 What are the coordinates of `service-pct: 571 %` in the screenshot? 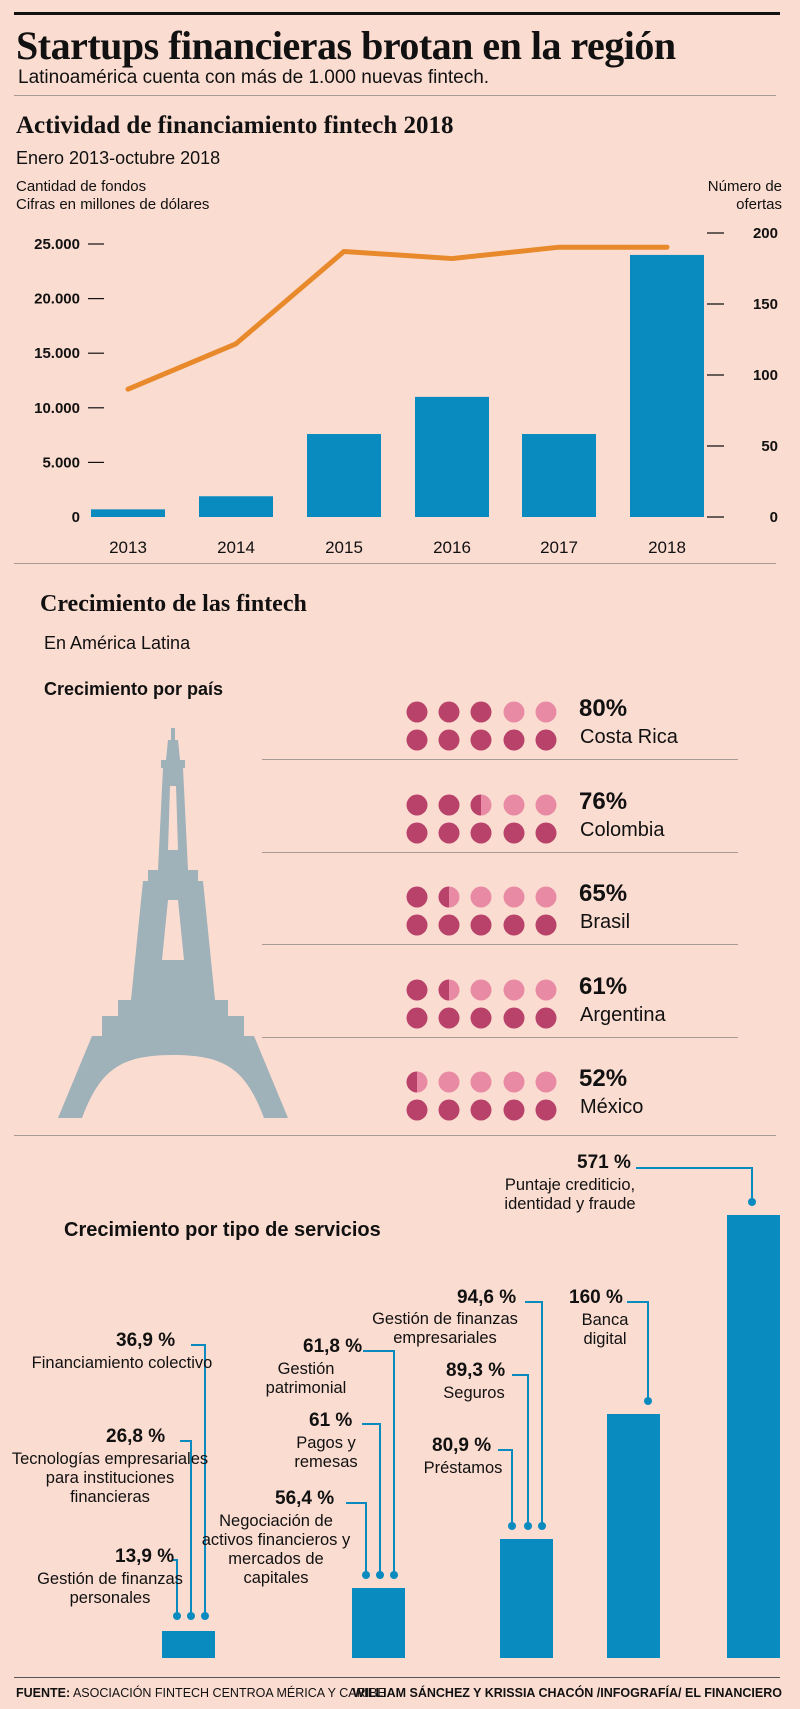 It's located at (604, 1162).